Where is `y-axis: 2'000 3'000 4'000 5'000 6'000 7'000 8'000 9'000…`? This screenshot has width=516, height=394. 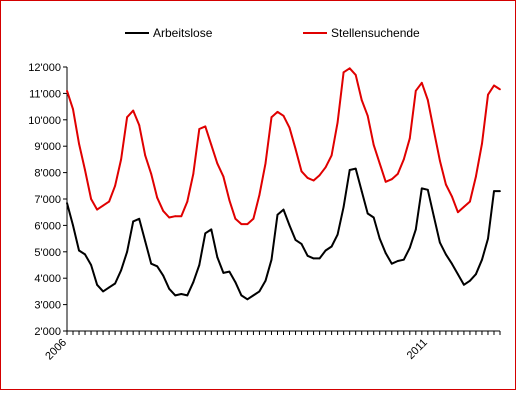 y-axis: 2'000 3'000 4'000 5'000 6'000 7'000 8'000 9'000… is located at coordinates (48, 200).